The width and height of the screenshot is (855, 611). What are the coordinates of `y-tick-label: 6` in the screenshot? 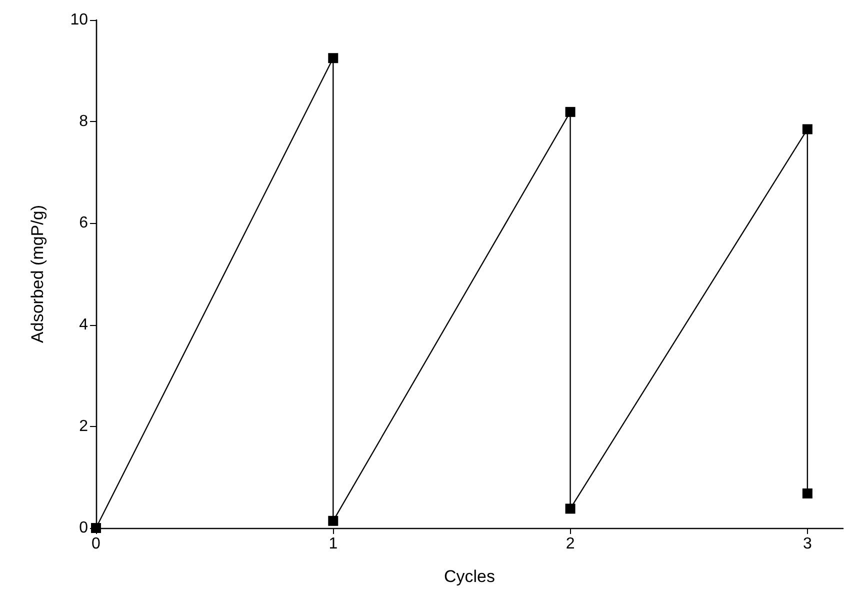 It's located at (83, 223).